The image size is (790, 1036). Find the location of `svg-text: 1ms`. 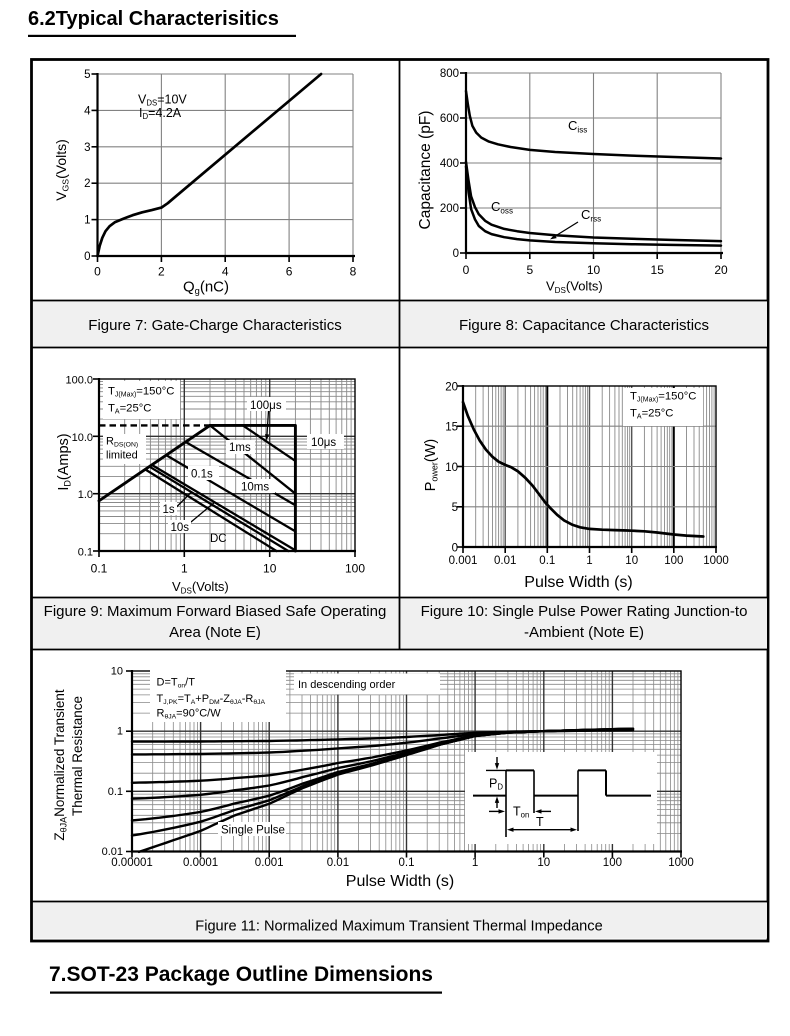

svg-text: 1ms is located at coordinates (240, 448).